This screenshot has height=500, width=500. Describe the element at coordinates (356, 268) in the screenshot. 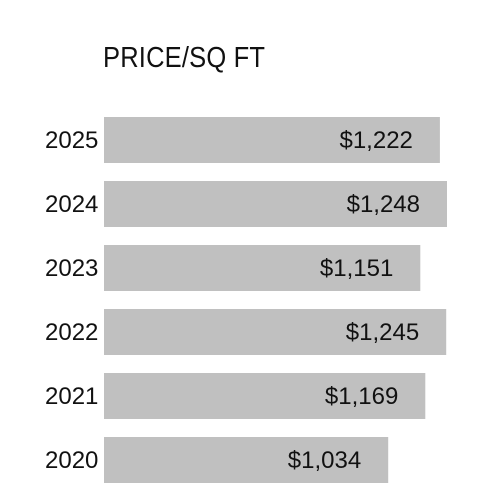

I see `value-label-2023: $1,151` at that location.